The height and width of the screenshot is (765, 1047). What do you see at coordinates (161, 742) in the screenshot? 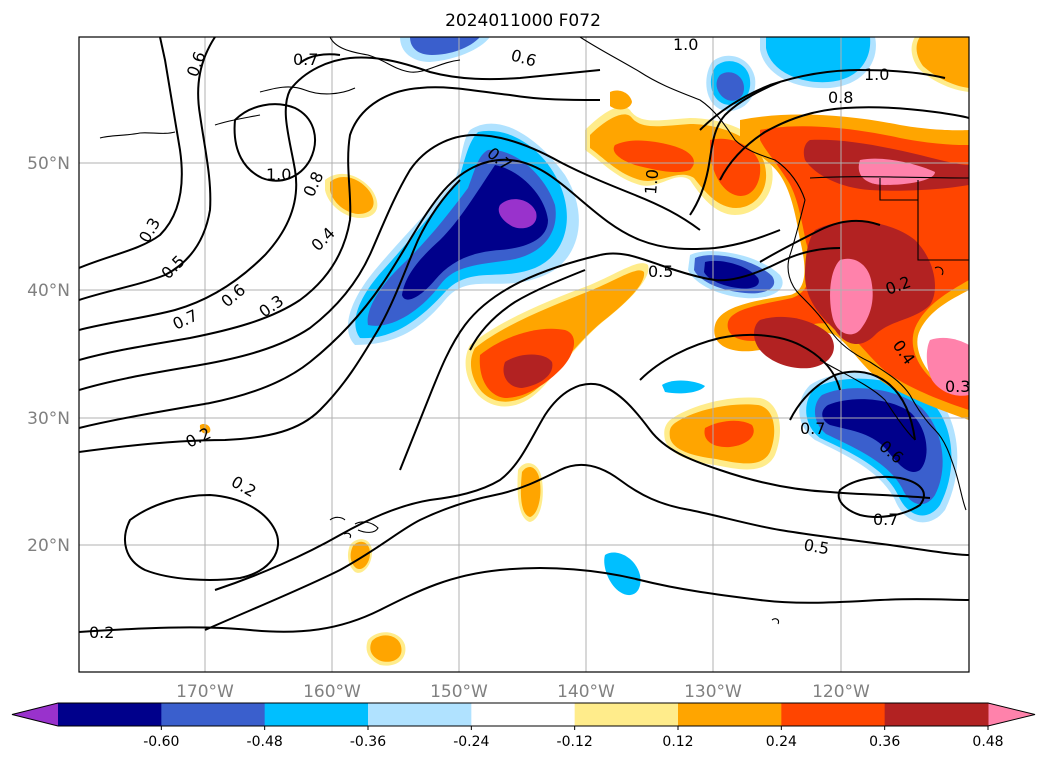
I see `colorbar-tick-label: -0.60` at bounding box center [161, 742].